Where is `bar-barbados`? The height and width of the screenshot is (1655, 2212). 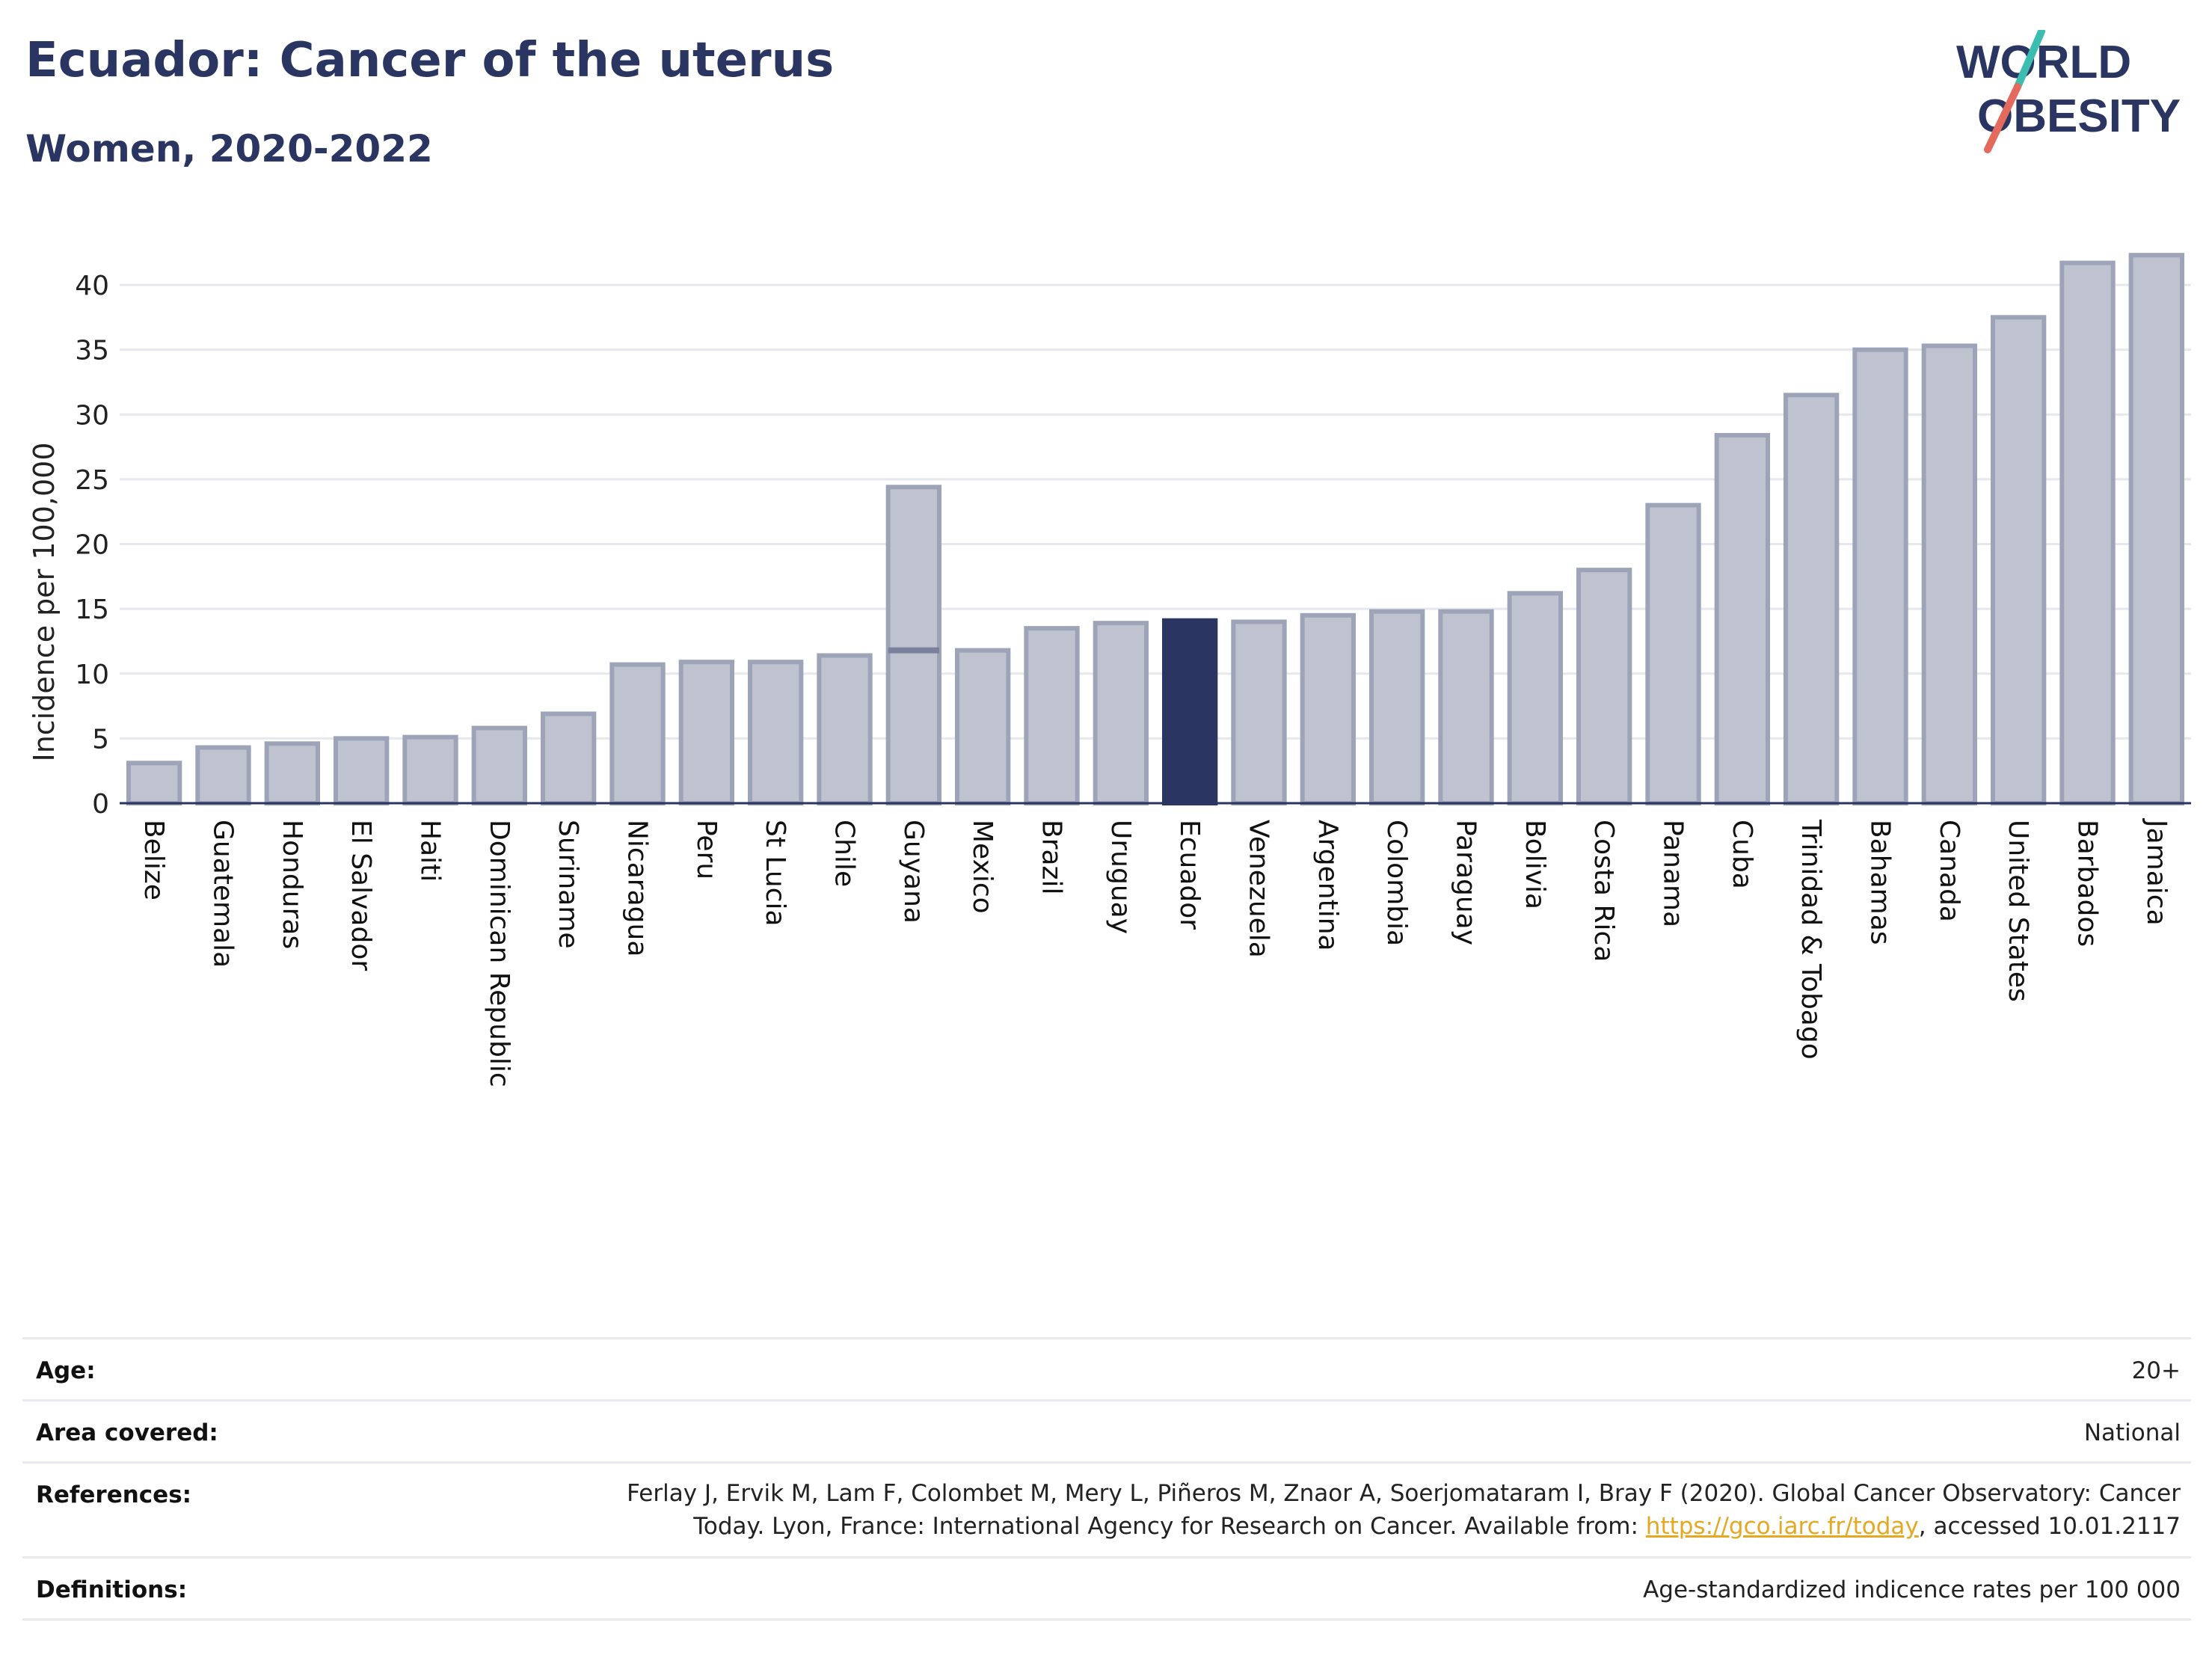
bar-barbados is located at coordinates (2087, 533).